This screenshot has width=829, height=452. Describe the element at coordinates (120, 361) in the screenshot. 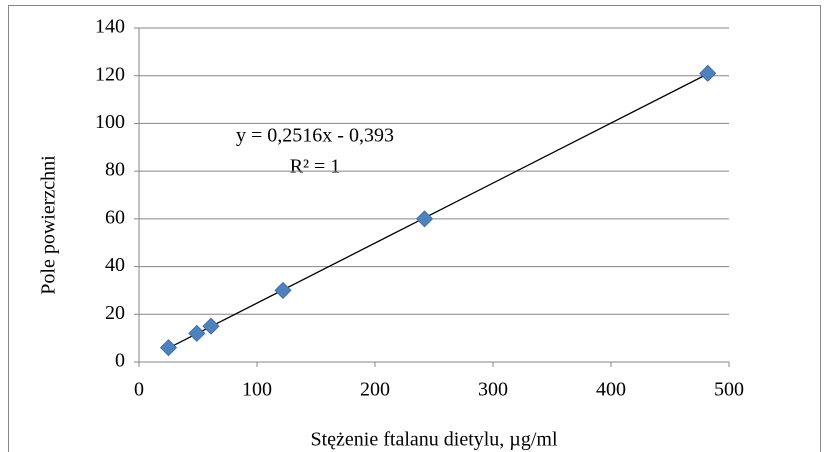

I see `y-tick-label: 0` at that location.